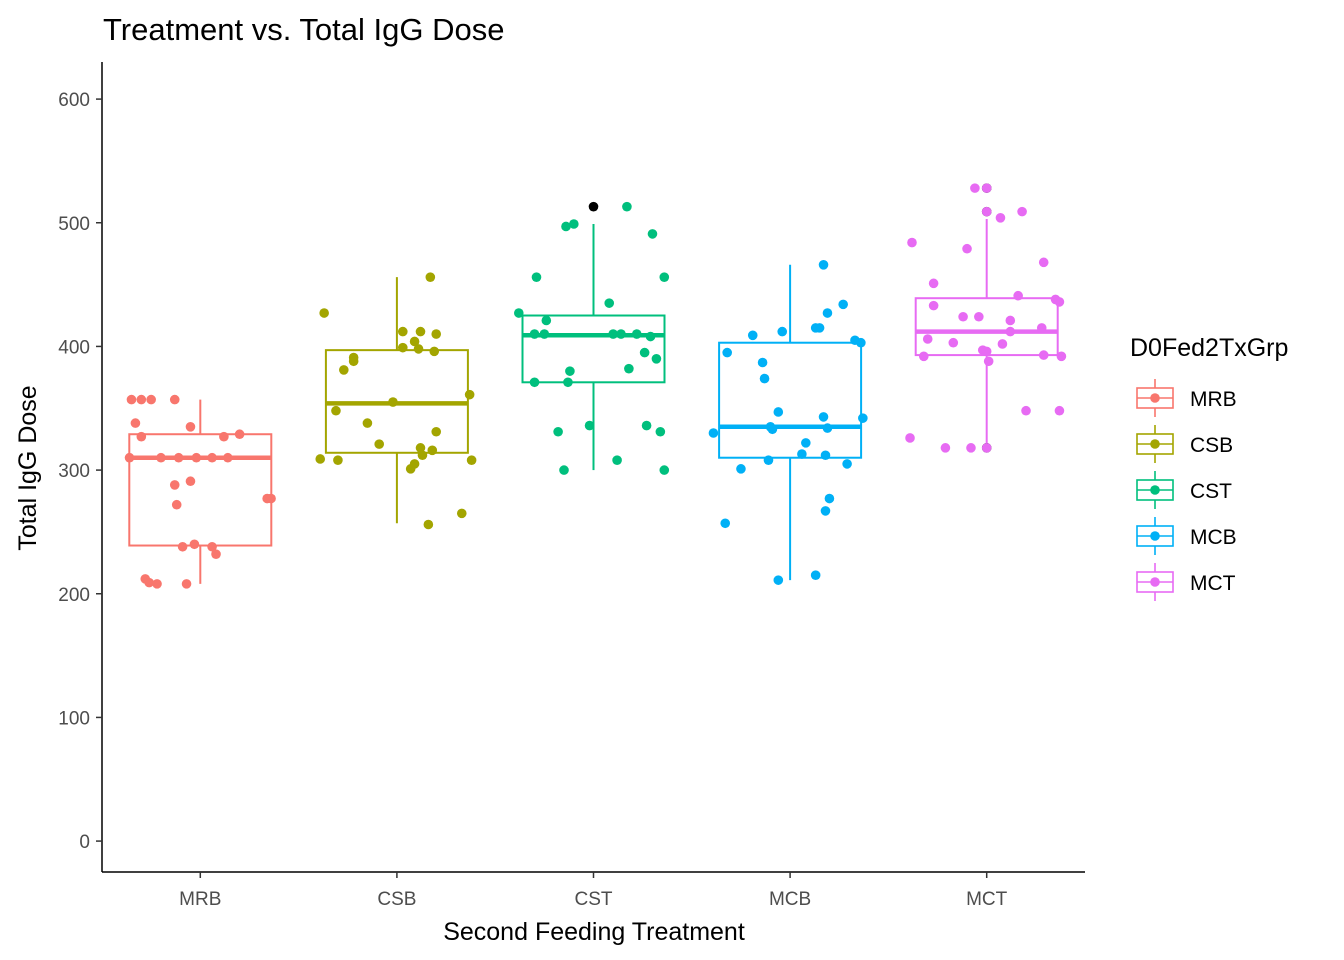 This screenshot has height=960, width=1344. Describe the element at coordinates (1213, 399) in the screenshot. I see `legend-label: MRB` at that location.